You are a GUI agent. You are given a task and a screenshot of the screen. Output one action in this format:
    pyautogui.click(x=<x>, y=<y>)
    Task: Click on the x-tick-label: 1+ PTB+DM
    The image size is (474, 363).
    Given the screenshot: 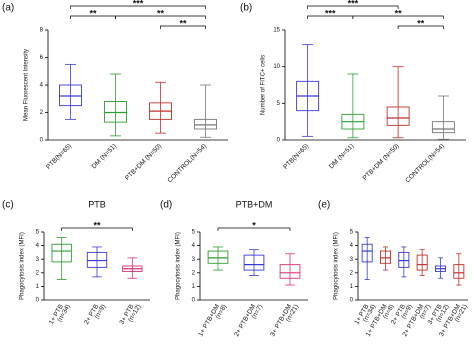 What is the action you would take?
    pyautogui.click(x=209, y=320)
    